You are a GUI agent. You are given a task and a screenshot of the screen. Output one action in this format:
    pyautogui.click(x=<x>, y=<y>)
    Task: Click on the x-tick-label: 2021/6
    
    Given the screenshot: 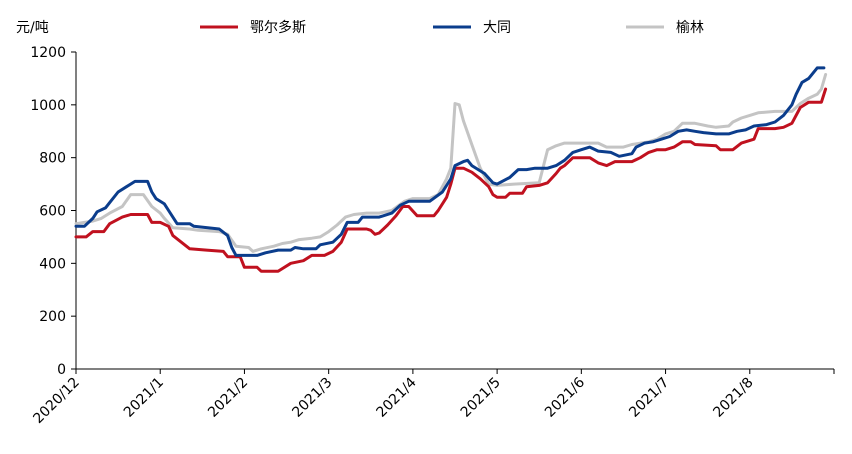 What is the action you would take?
    pyautogui.click(x=565, y=397)
    